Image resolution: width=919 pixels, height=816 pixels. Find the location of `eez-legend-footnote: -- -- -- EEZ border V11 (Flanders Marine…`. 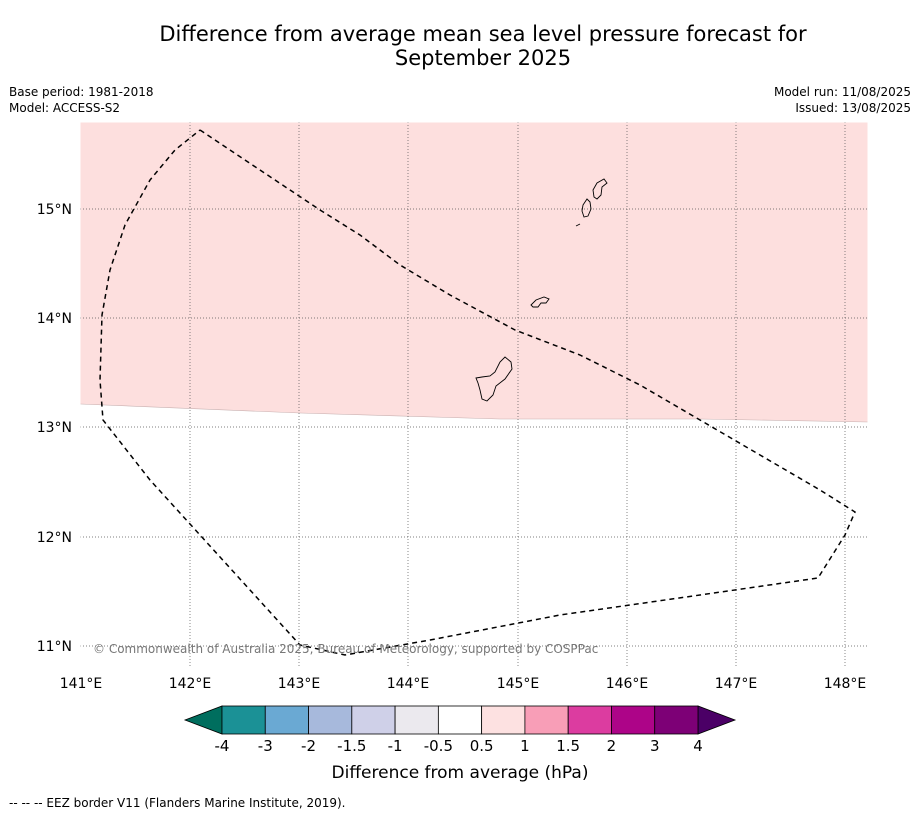

eez-legend-footnote: -- -- -- EEZ border V11 (Flanders Marine… is located at coordinates (177, 803).